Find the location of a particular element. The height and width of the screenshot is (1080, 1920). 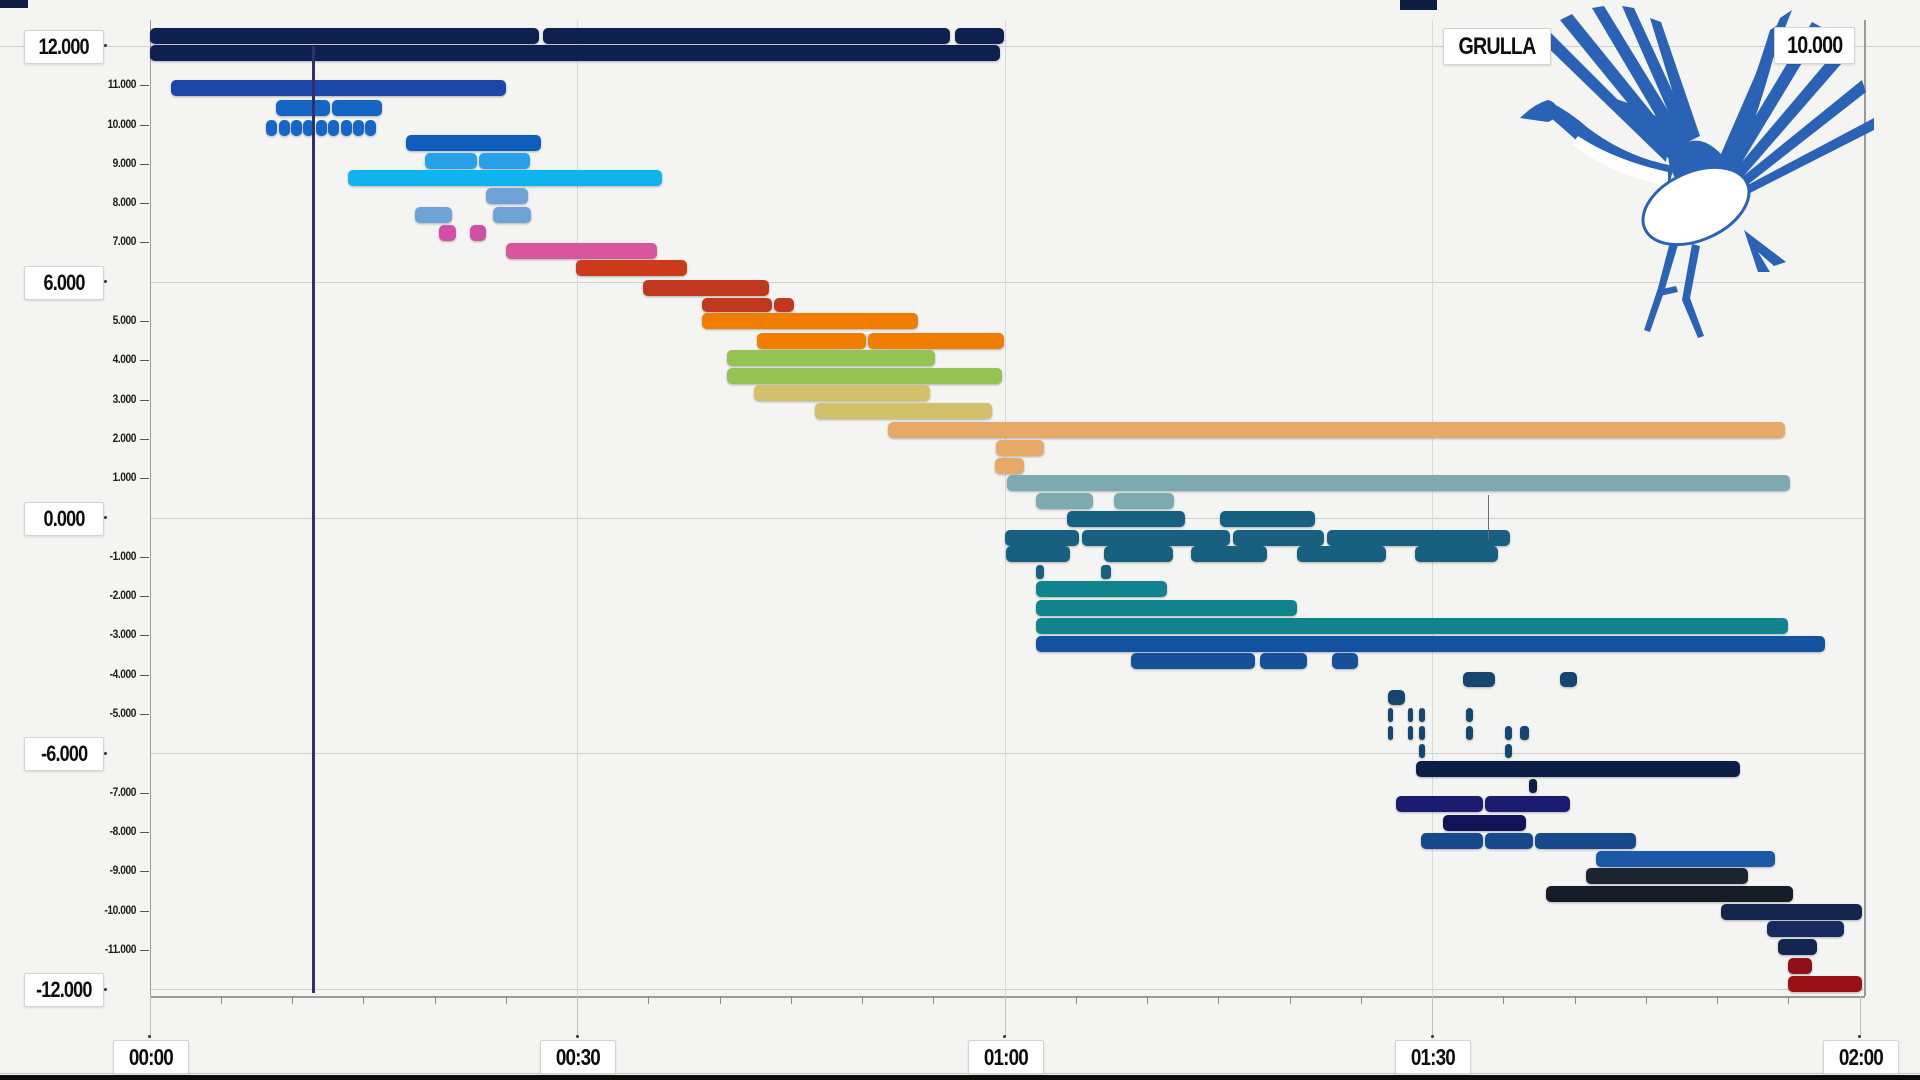

event-bar-7-seg5 is located at coordinates (334, 127).